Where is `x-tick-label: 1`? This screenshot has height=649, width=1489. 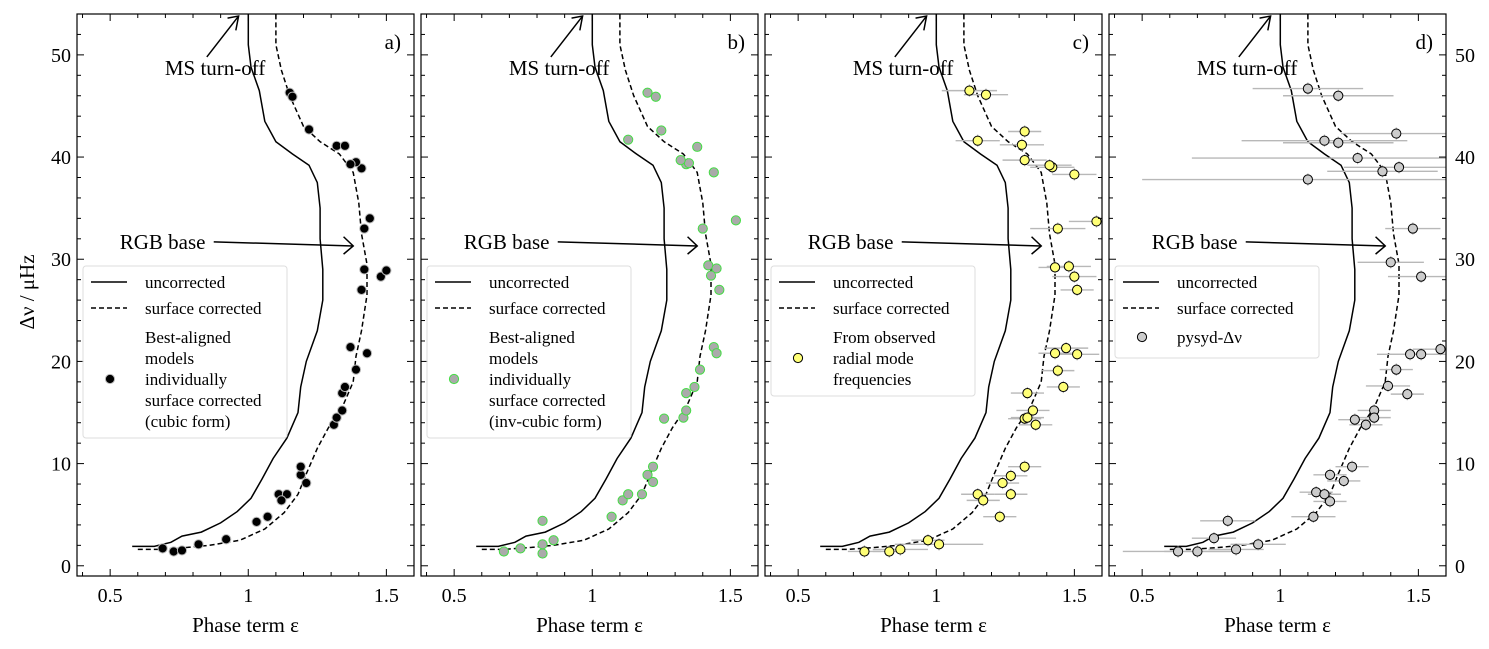 x-tick-label: 1 is located at coordinates (248, 596).